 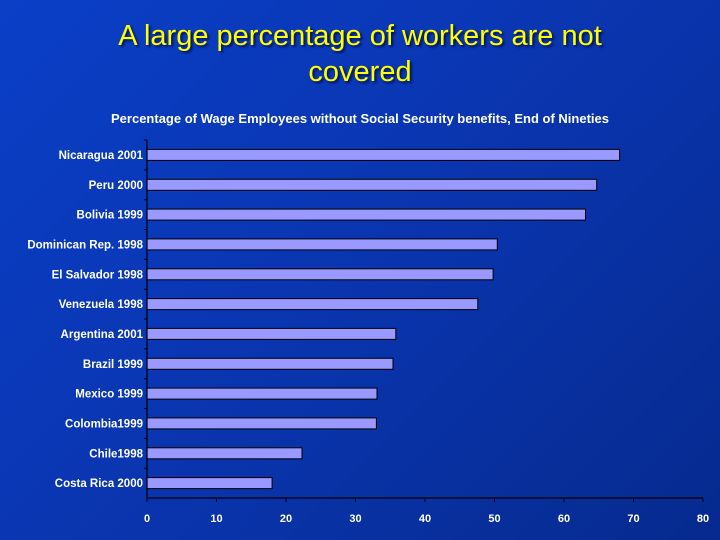 I want to click on slide-title-line-2: covered, so click(x=360, y=72).